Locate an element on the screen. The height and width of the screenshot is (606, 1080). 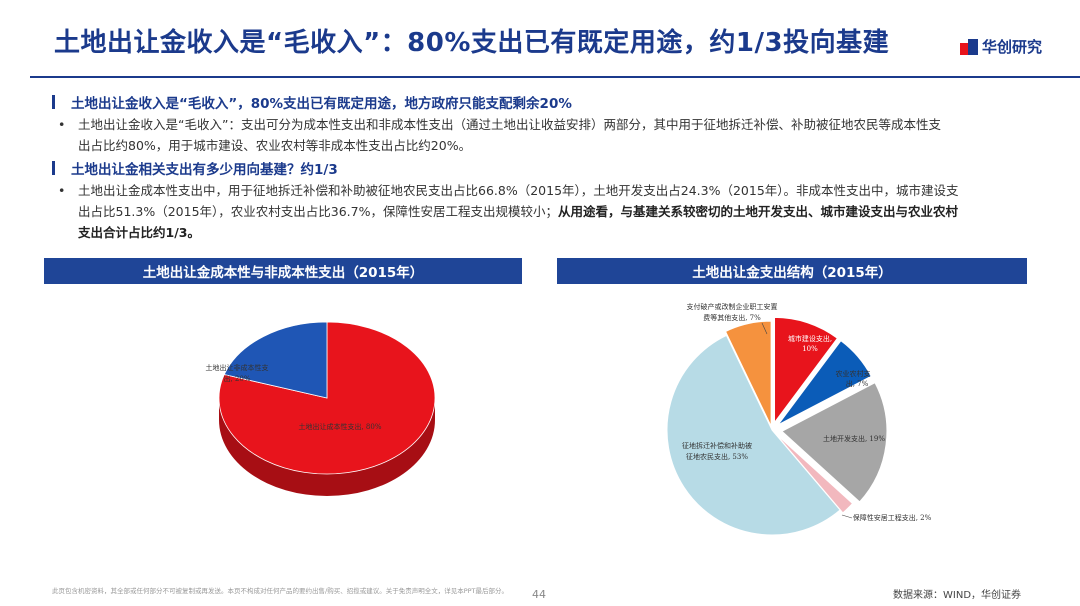
chart-1-title: 土地出让金成本性与非成本性支出（2015年） is located at coordinates (283, 271).